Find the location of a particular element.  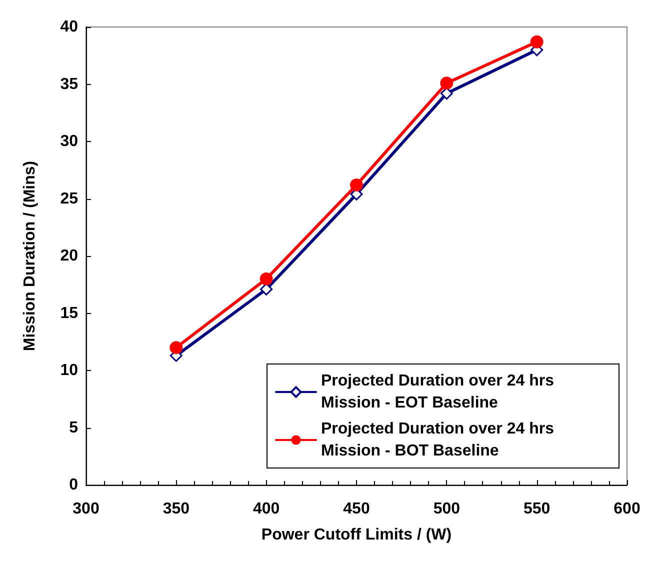

legend-label: Projected Duration over 24 hrs Mission - BOT Baseline is located at coordinates (439, 440).